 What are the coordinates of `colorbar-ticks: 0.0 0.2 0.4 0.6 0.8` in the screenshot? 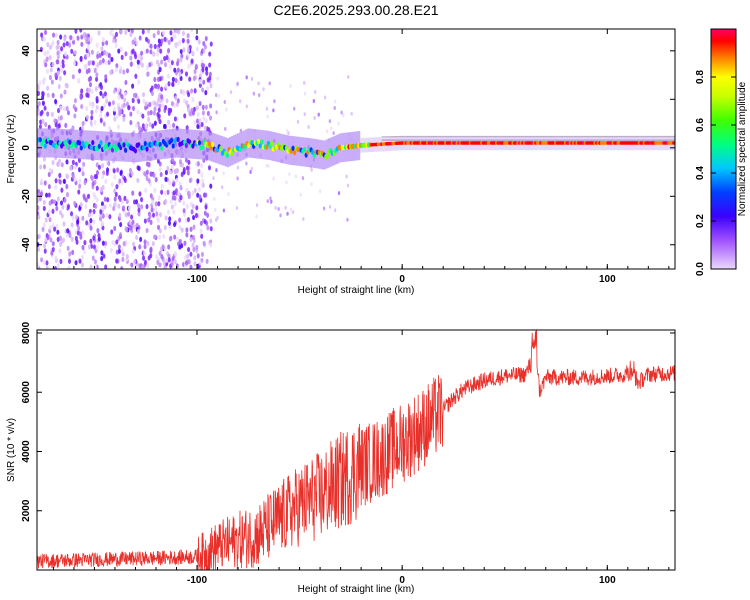 It's located at (715, 173).